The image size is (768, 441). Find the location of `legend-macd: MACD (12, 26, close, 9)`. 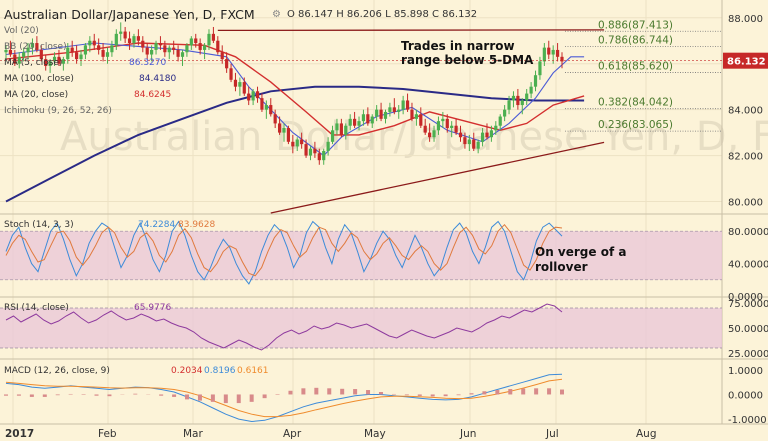

legend-macd: MACD (12, 26, close, 9) is located at coordinates (57, 371).